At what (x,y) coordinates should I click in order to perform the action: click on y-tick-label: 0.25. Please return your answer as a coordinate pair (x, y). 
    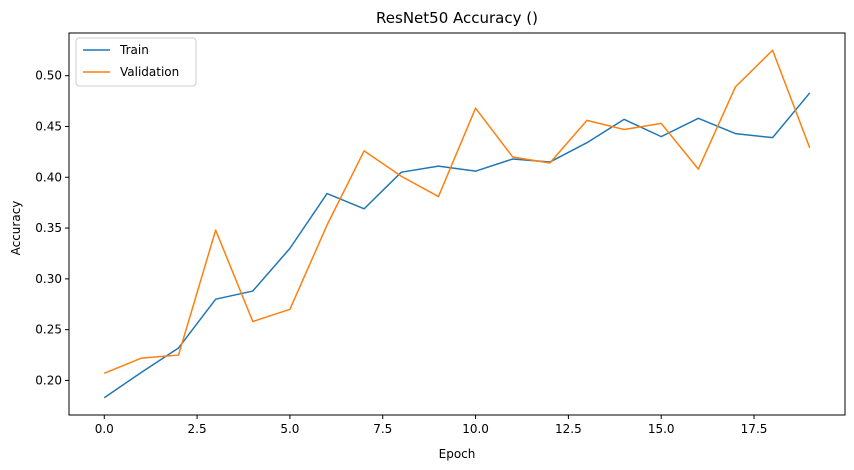
    Looking at the image, I should click on (48, 330).